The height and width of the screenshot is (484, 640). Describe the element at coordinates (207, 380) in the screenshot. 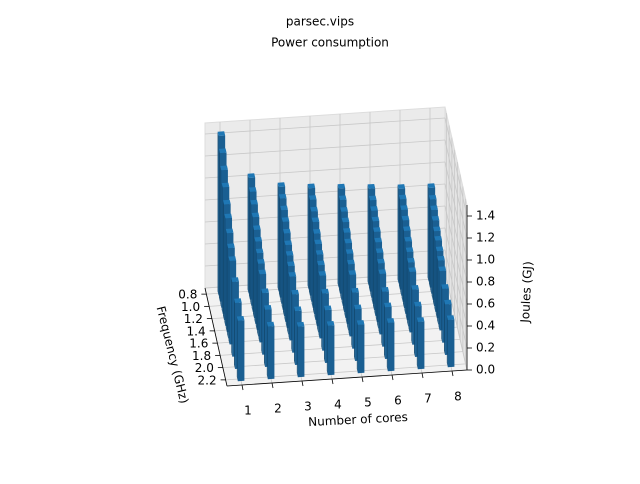

I see `y-tick-label: 2.2` at that location.